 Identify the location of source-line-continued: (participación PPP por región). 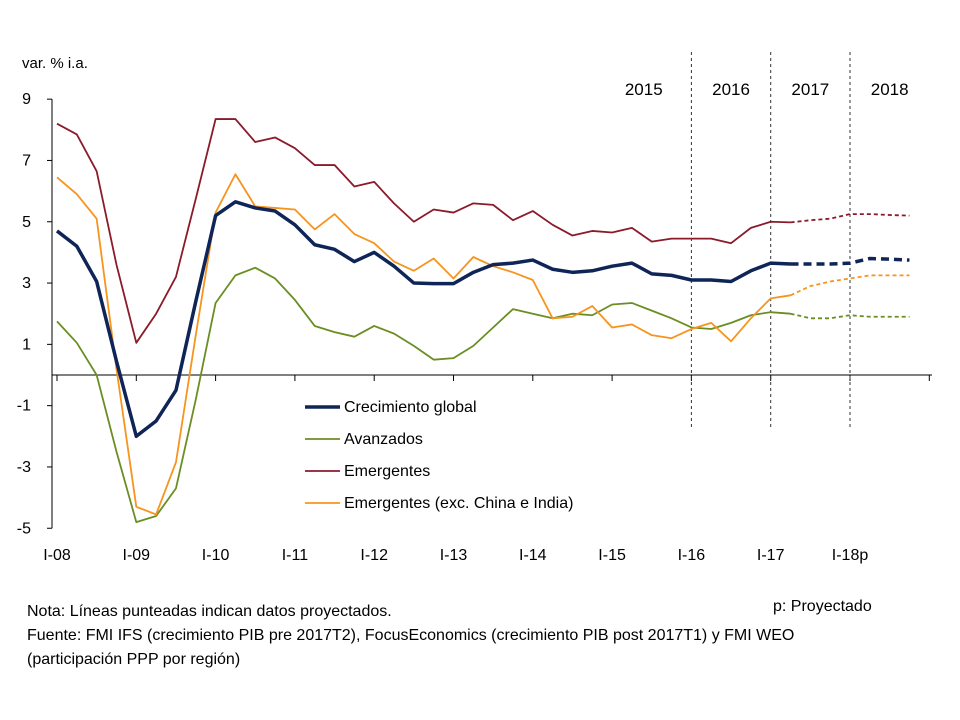
(134, 659).